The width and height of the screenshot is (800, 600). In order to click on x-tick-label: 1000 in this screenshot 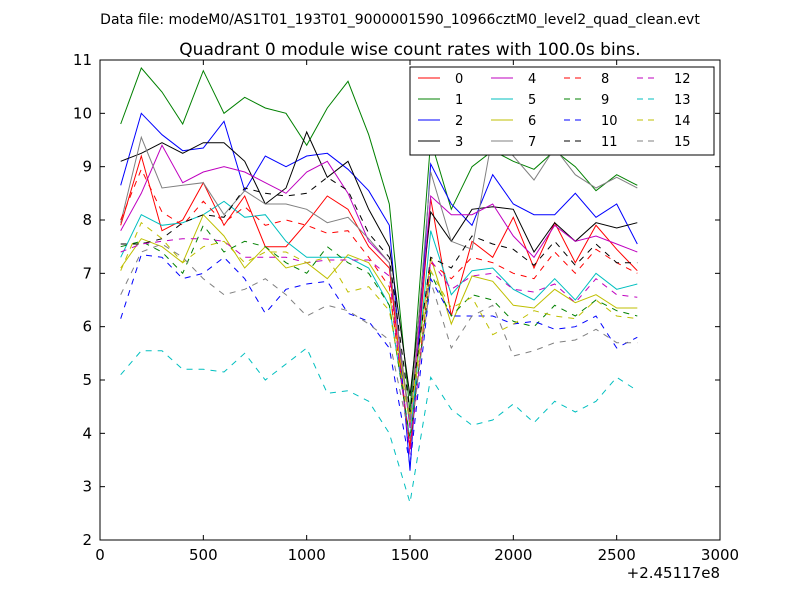, I will do `click(307, 555)`.